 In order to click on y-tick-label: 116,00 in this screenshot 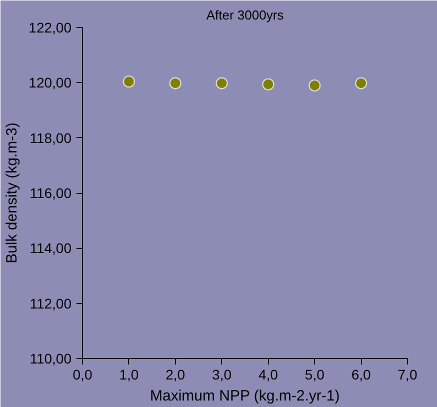, I will do `click(51, 193)`.